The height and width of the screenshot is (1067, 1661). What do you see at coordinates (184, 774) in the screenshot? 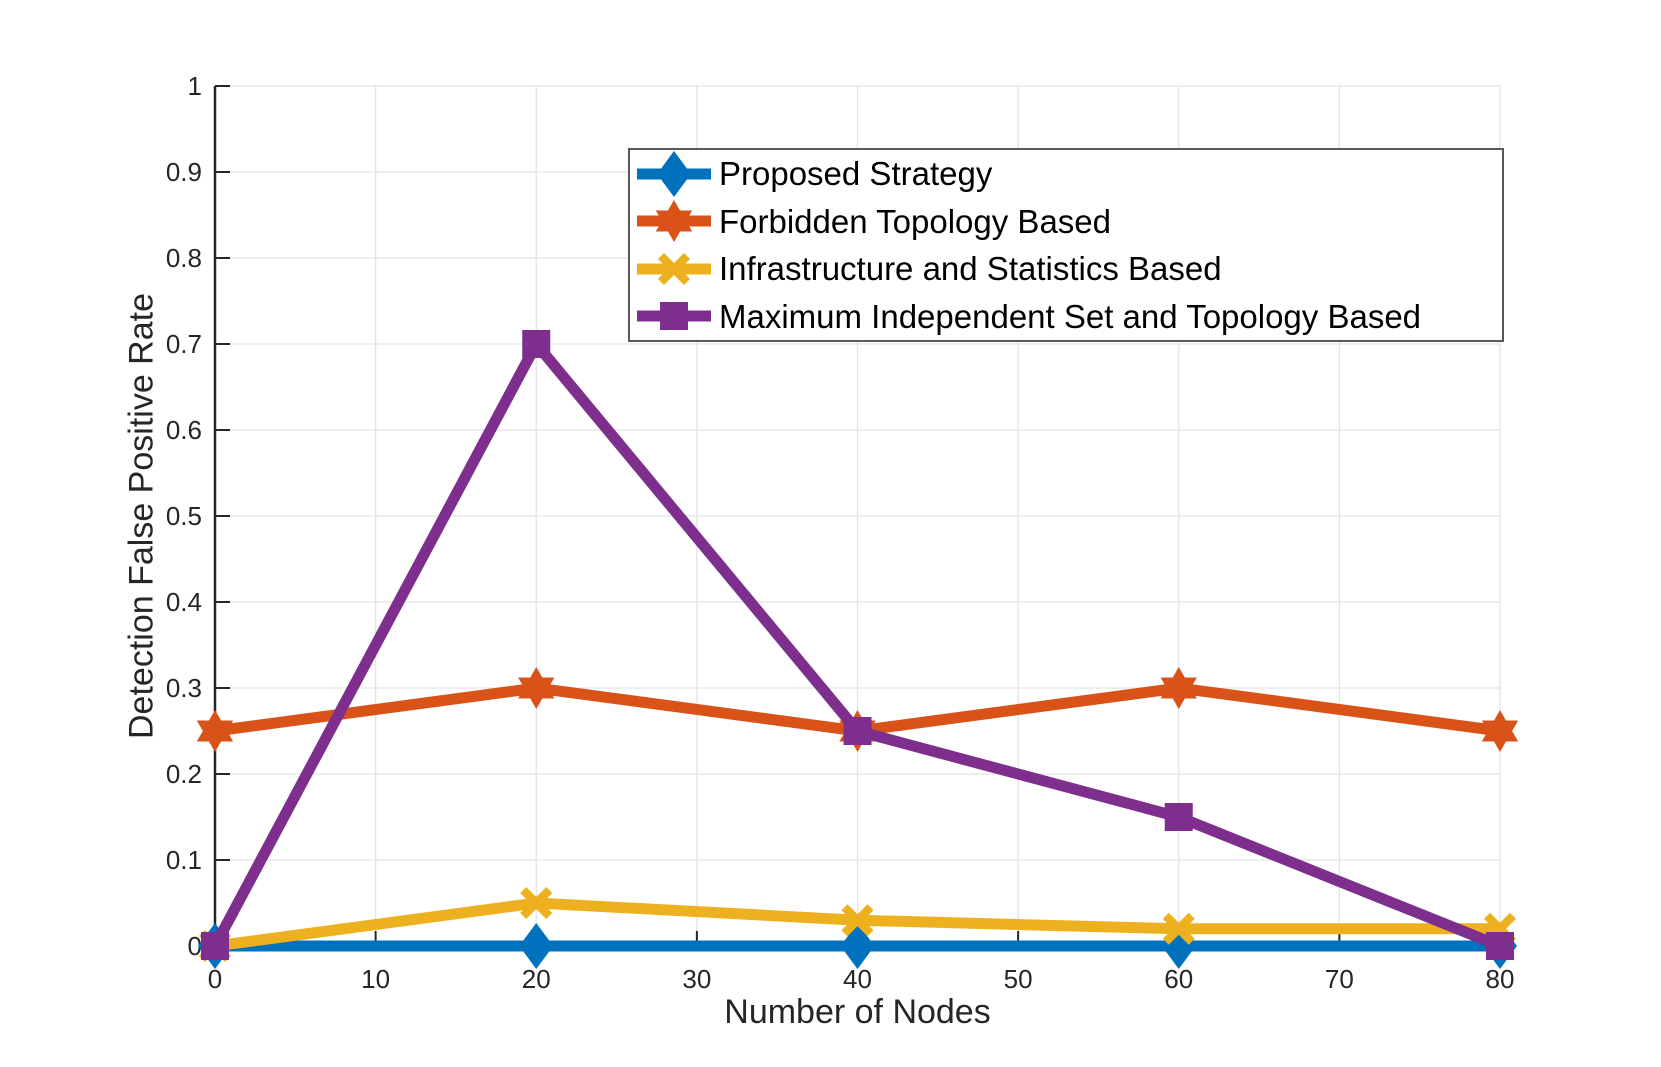
I see `y-tick-label: 0.2` at bounding box center [184, 774].